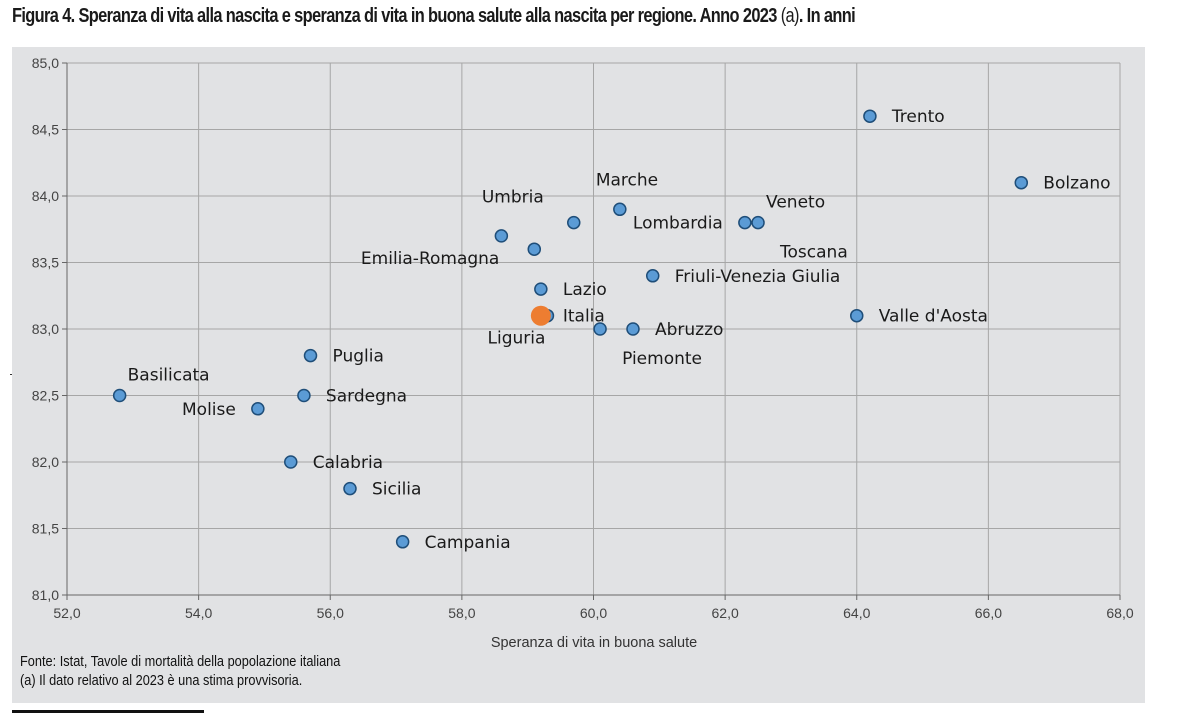 The image size is (1178, 715). Describe the element at coordinates (790, 15) in the screenshot. I see `figure-title-note: (a)` at that location.